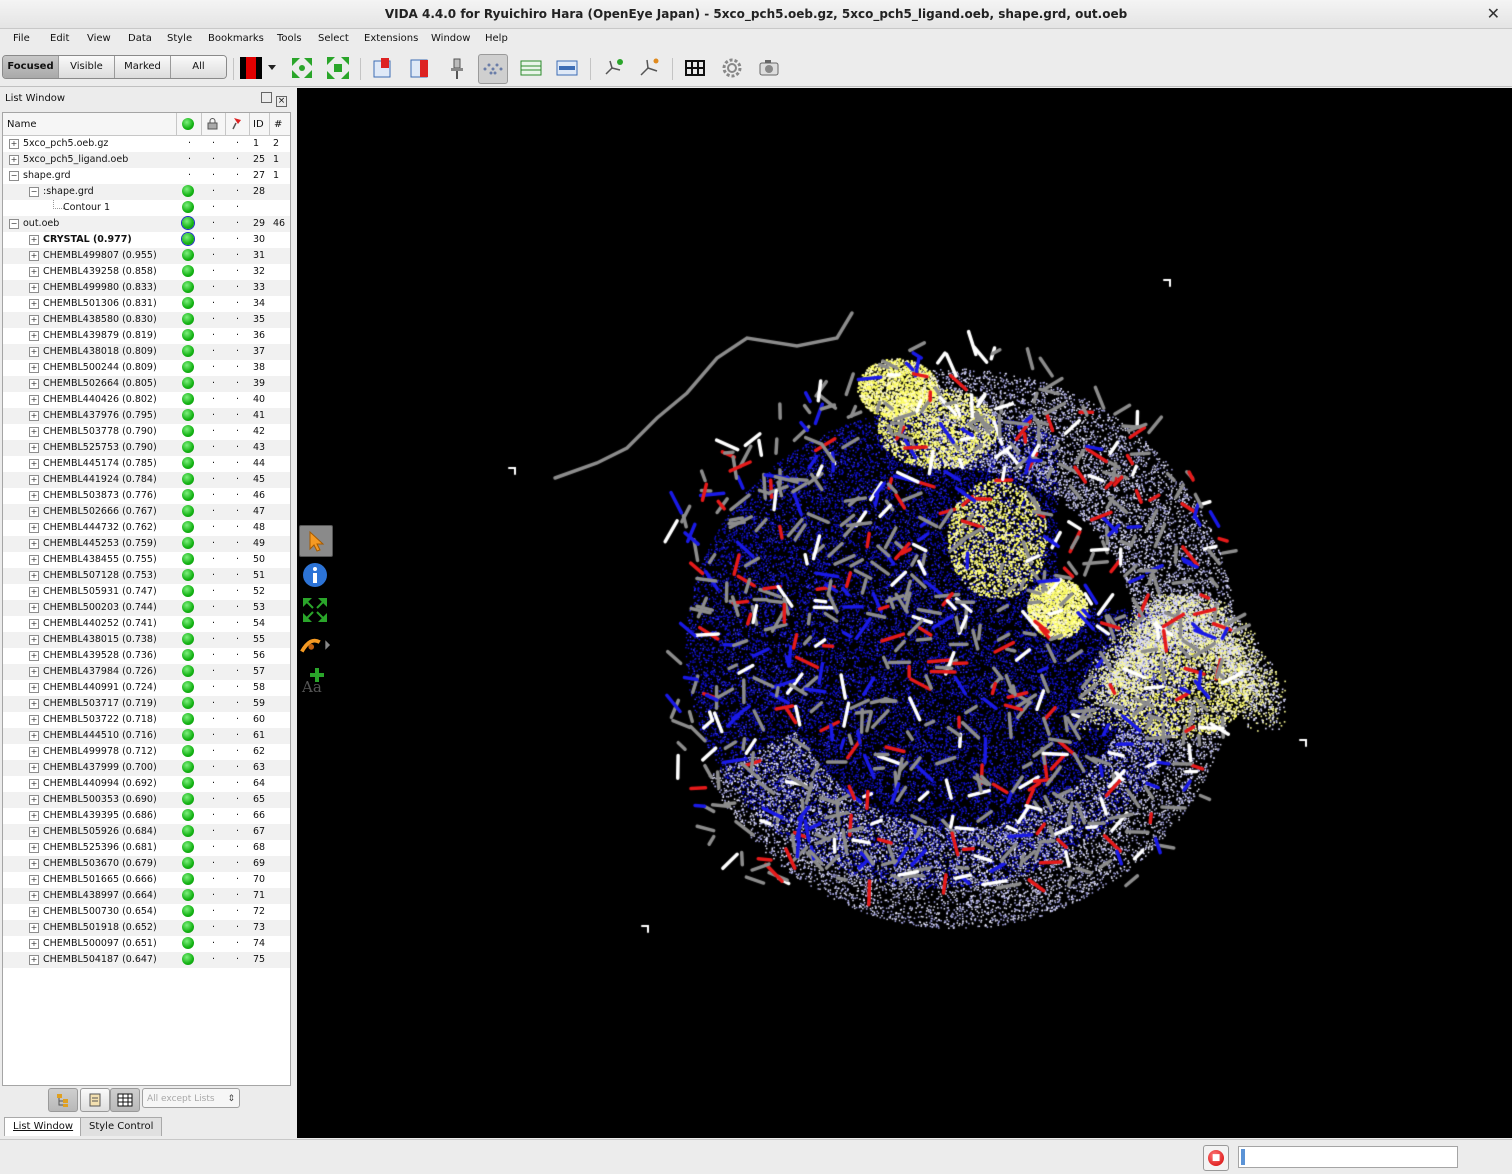 The width and height of the screenshot is (1512, 1174). I want to click on table-row: + CHEMBL501918 (0.652) · · 73, so click(146, 928).